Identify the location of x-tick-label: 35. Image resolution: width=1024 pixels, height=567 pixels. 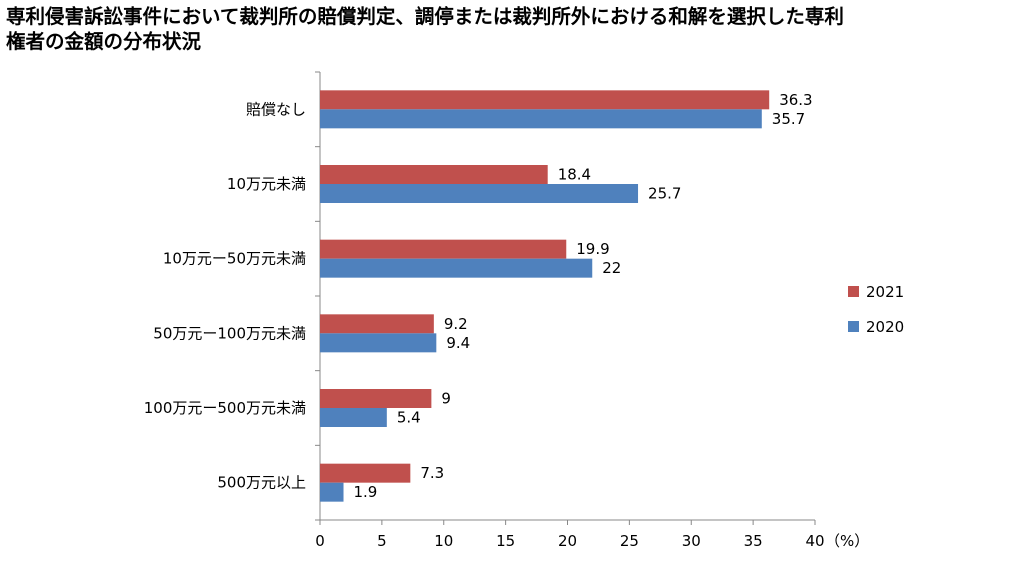
(753, 541).